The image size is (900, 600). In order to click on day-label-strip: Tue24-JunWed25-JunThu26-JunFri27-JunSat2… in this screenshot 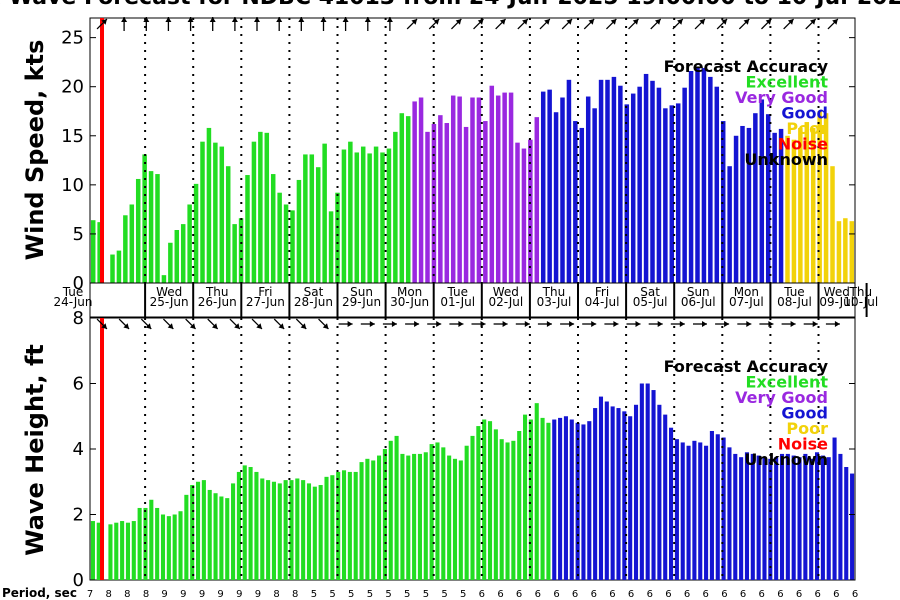, I will do `click(465, 300)`.